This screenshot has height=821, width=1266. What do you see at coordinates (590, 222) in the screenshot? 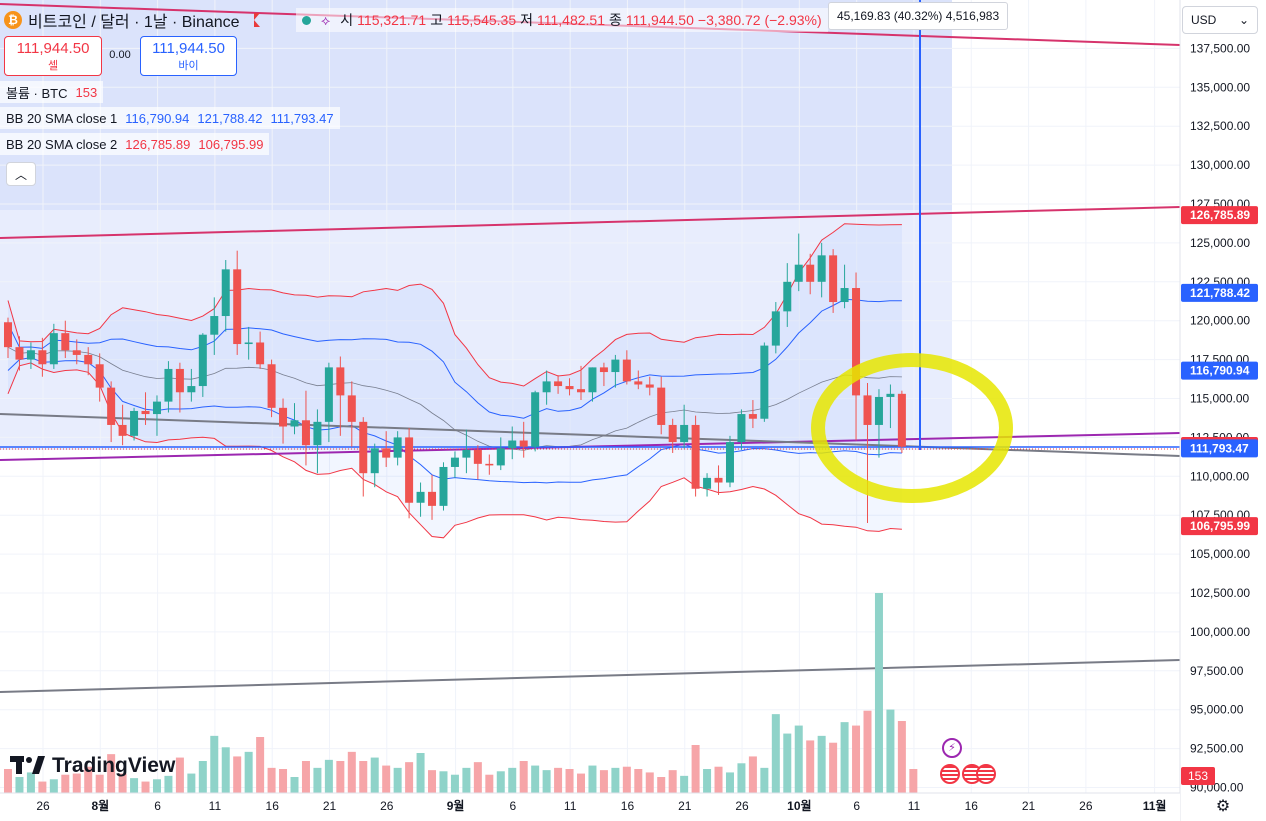
I see `trendline-upper-channel` at bounding box center [590, 222].